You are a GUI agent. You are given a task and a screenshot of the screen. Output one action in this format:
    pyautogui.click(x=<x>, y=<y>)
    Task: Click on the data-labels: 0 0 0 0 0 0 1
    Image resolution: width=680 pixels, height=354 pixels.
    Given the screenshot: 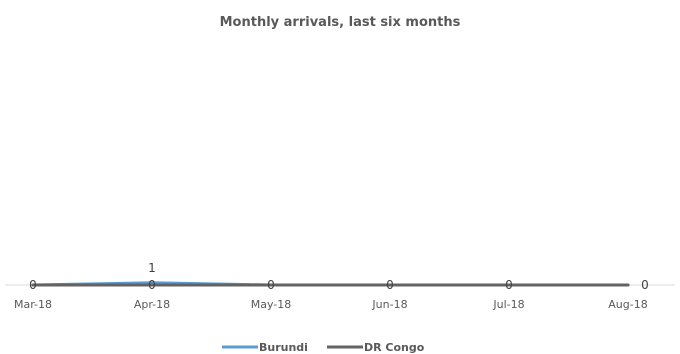 What is the action you would take?
    pyautogui.click(x=339, y=276)
    